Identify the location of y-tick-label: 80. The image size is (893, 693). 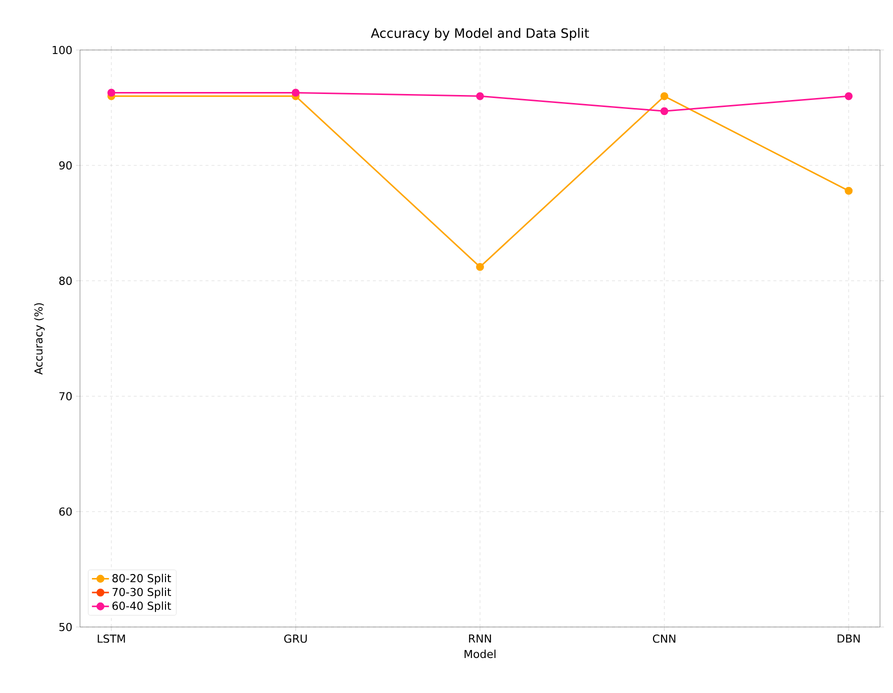
(65, 280).